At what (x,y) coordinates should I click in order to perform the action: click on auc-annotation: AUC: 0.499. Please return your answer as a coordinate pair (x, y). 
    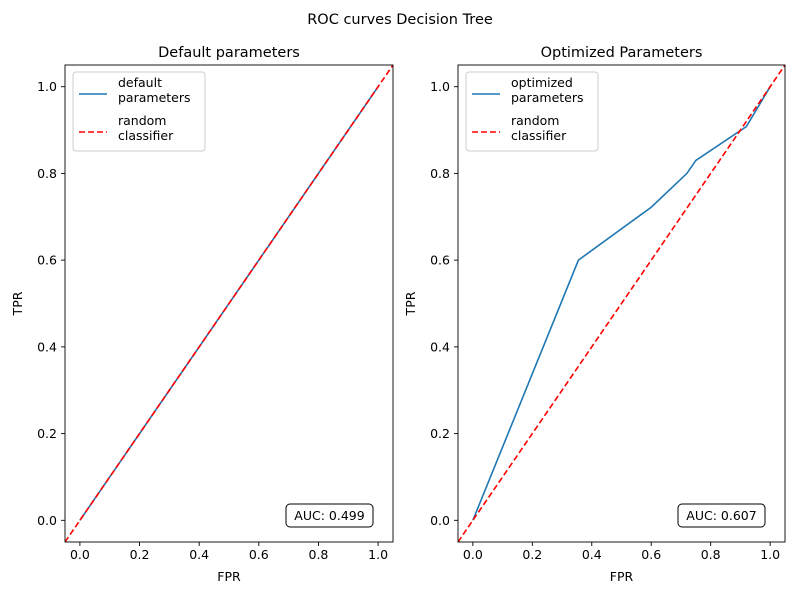
    Looking at the image, I should click on (329, 515).